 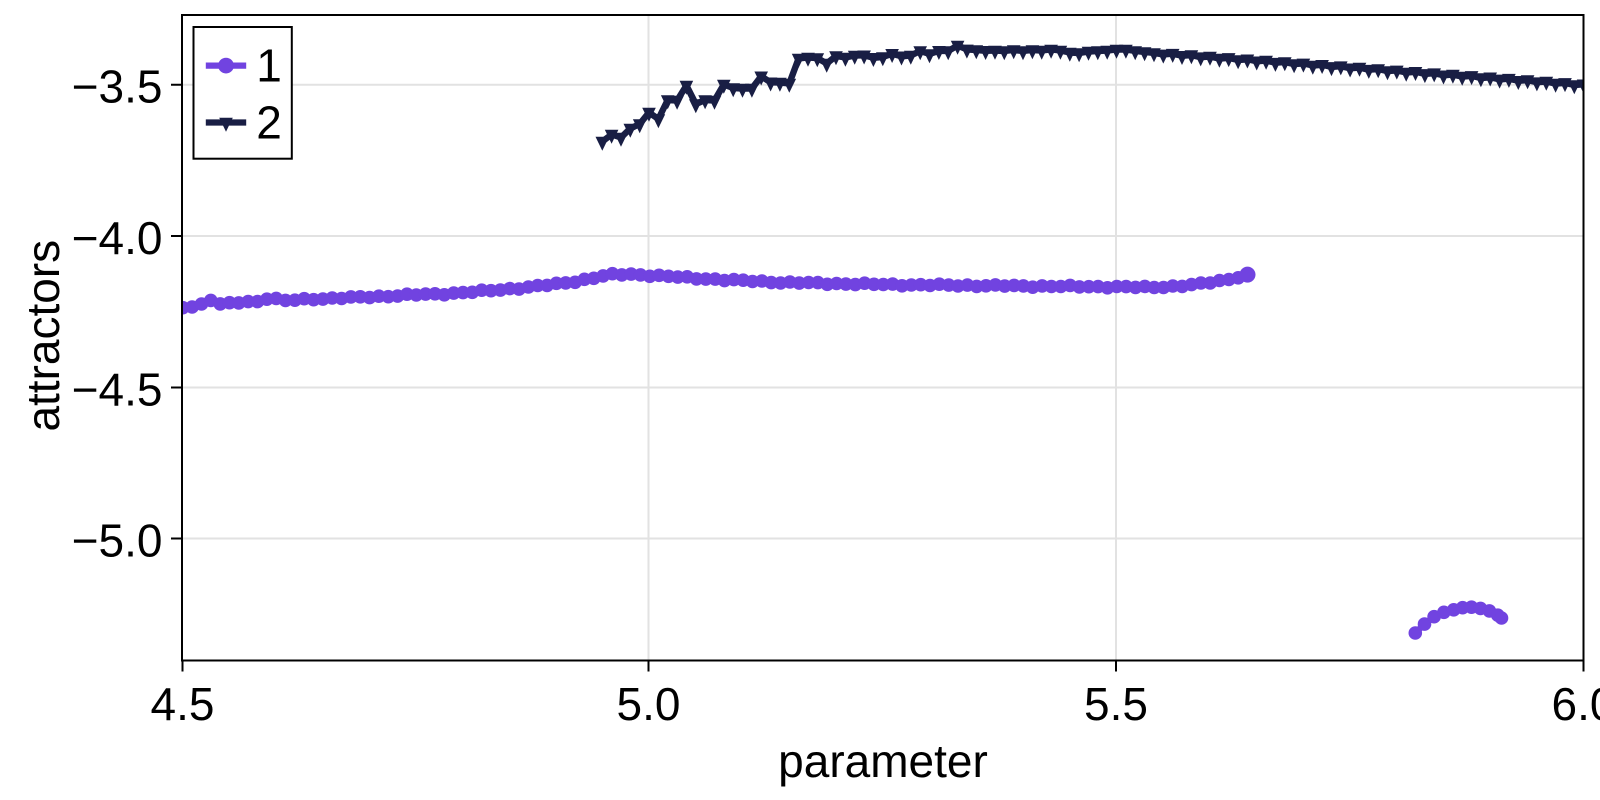 I want to click on svg-text: 1, so click(x=269, y=65).